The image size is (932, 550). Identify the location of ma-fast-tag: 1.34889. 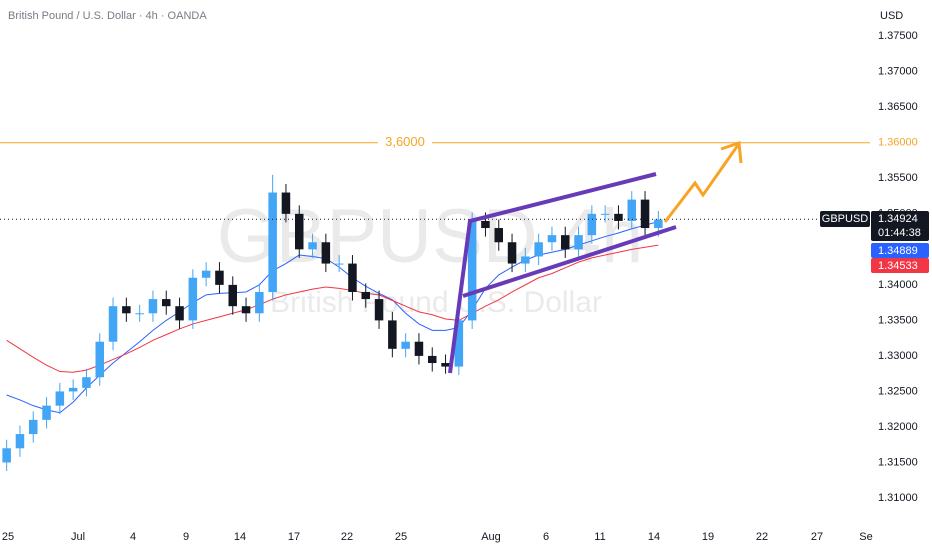
(898, 251).